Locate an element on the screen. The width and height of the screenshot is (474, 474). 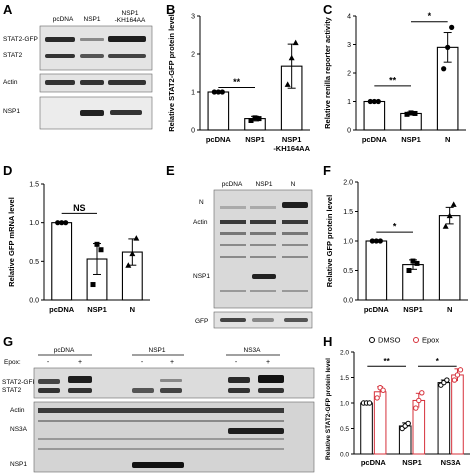
y-axis-label: Relative GFP mRNA level is located at coordinates (11, 242).